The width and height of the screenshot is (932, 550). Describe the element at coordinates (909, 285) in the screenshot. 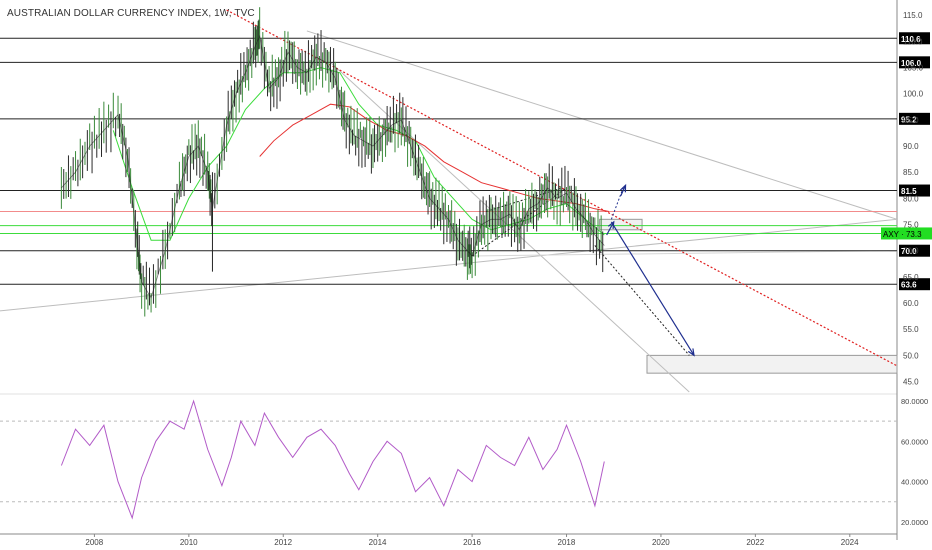

I see `level-label: 63.6` at that location.